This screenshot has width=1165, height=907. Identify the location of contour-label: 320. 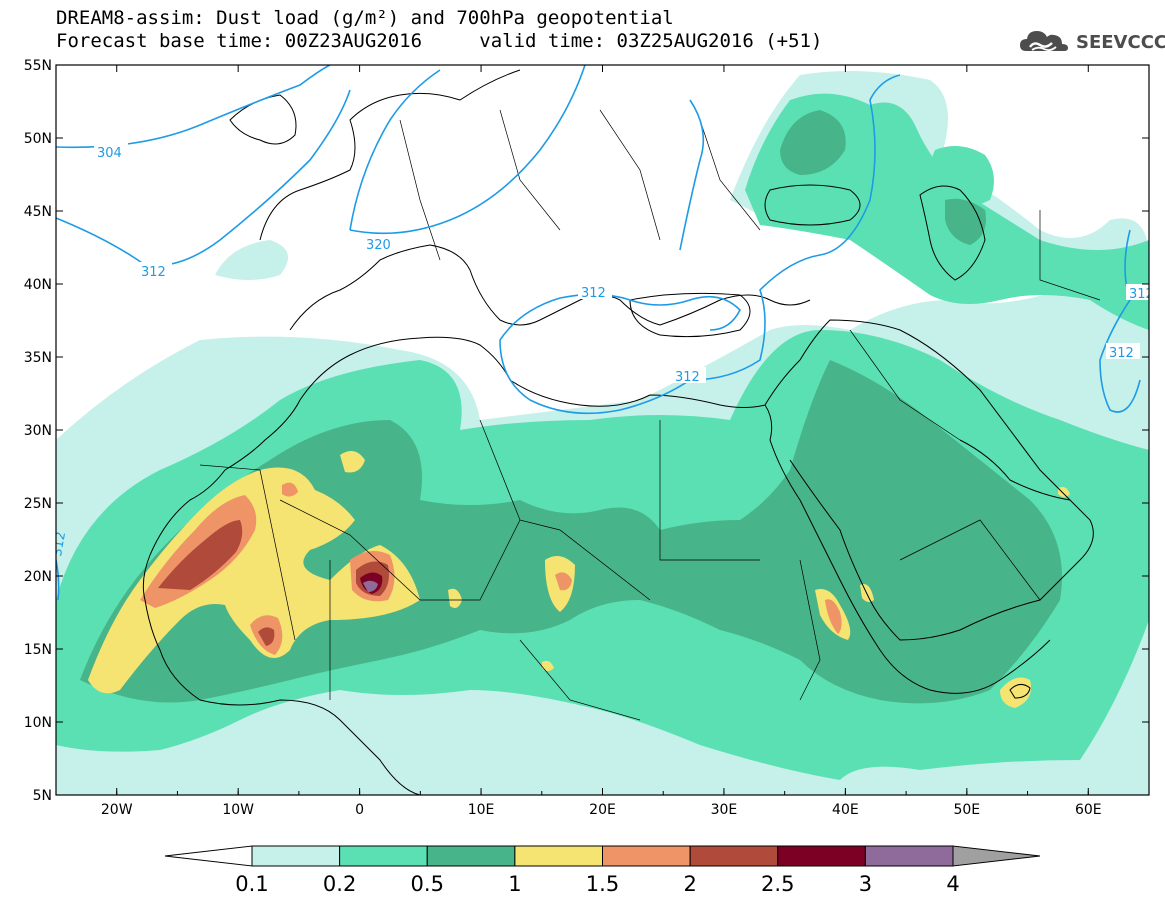
(378, 245).